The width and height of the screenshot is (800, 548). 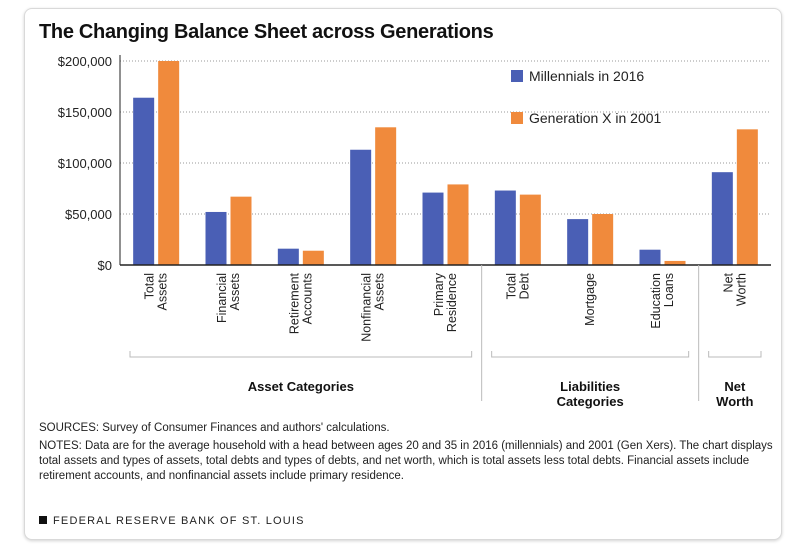 What do you see at coordinates (222, 298) in the screenshot?
I see `x-tick-label-line: Financial` at bounding box center [222, 298].